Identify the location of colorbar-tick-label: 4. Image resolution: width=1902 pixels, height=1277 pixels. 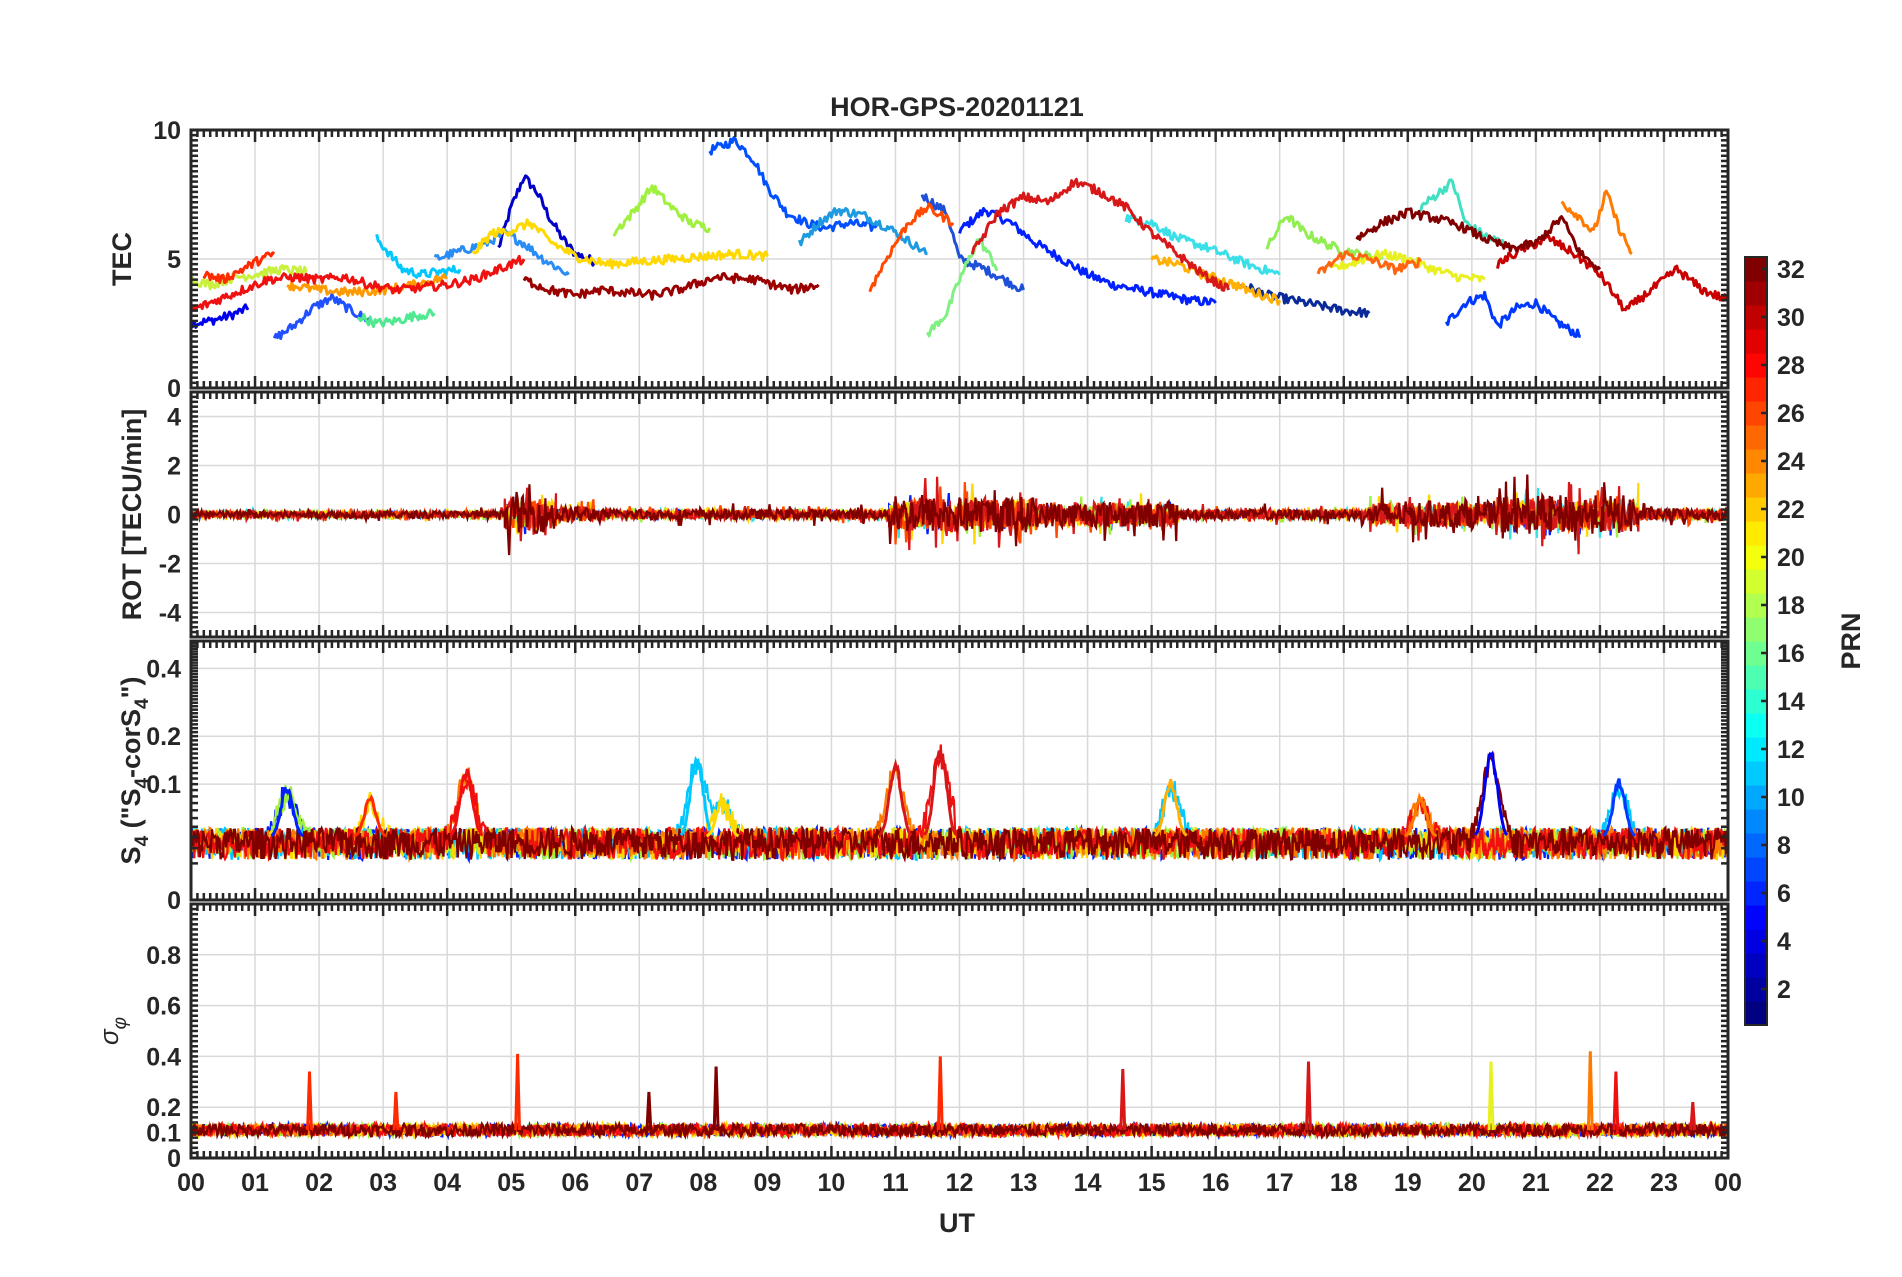
(1784, 942).